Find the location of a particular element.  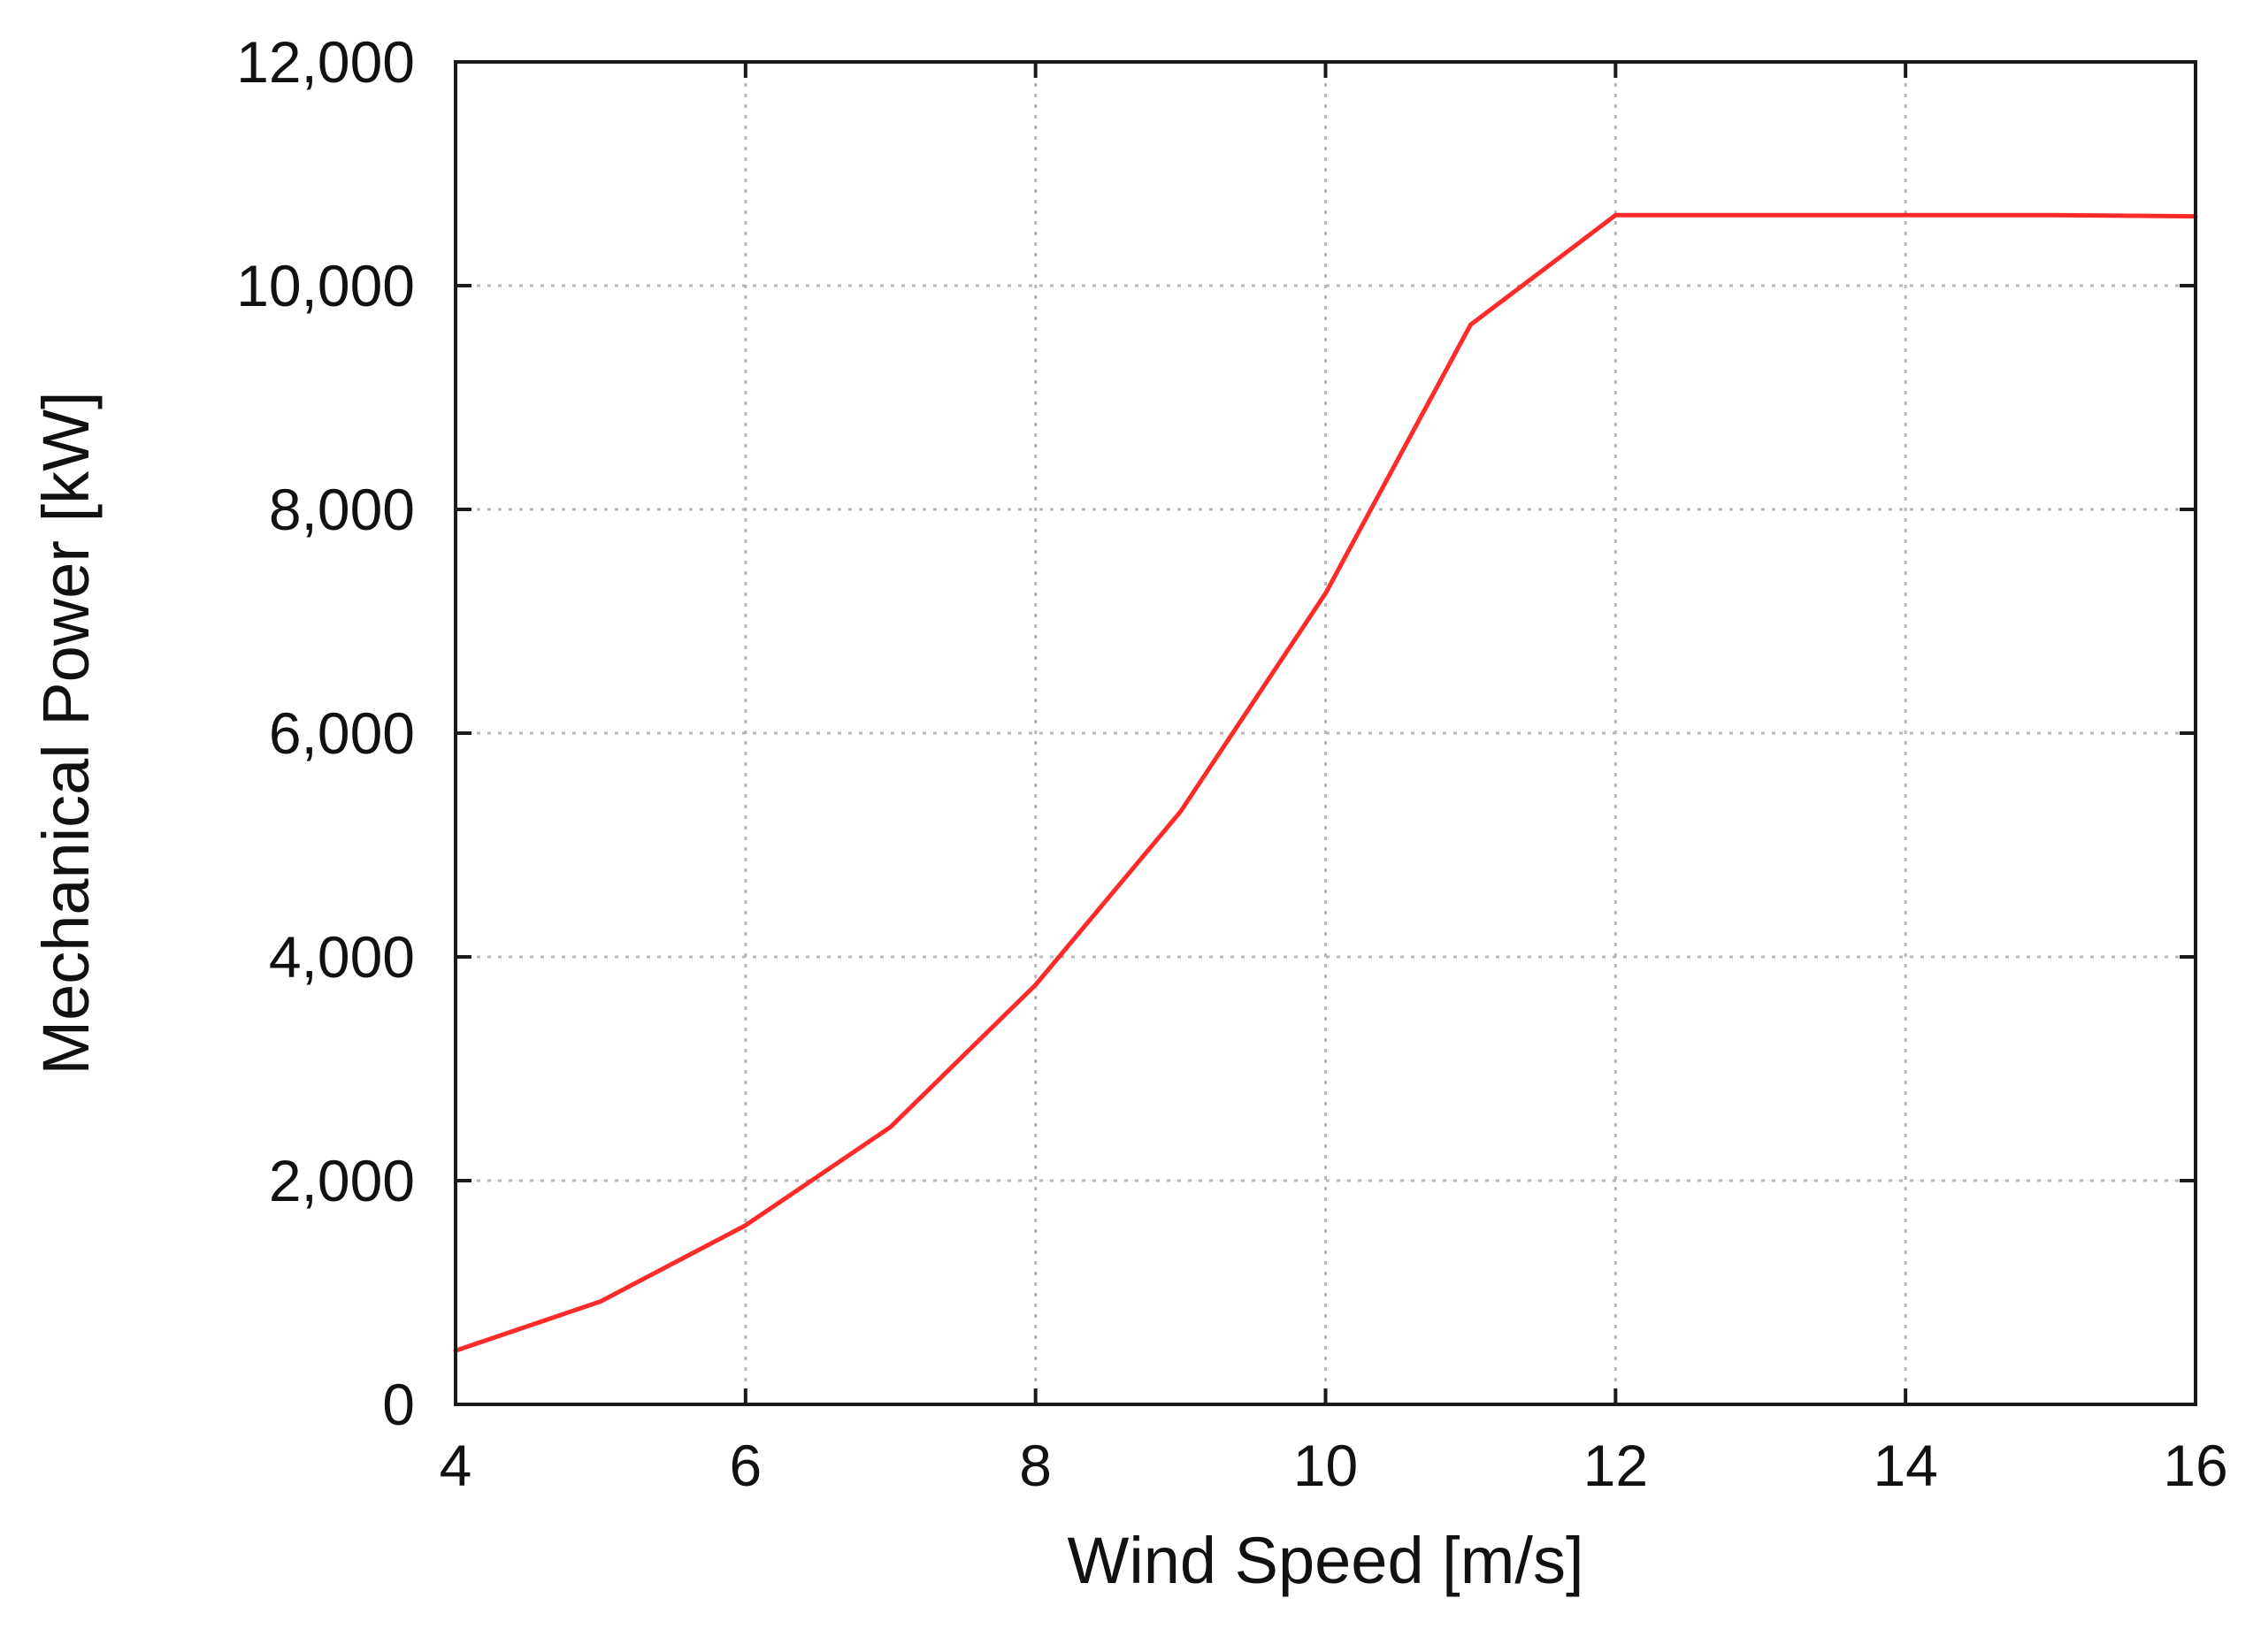

y-tick-label: 0 is located at coordinates (398, 1404).